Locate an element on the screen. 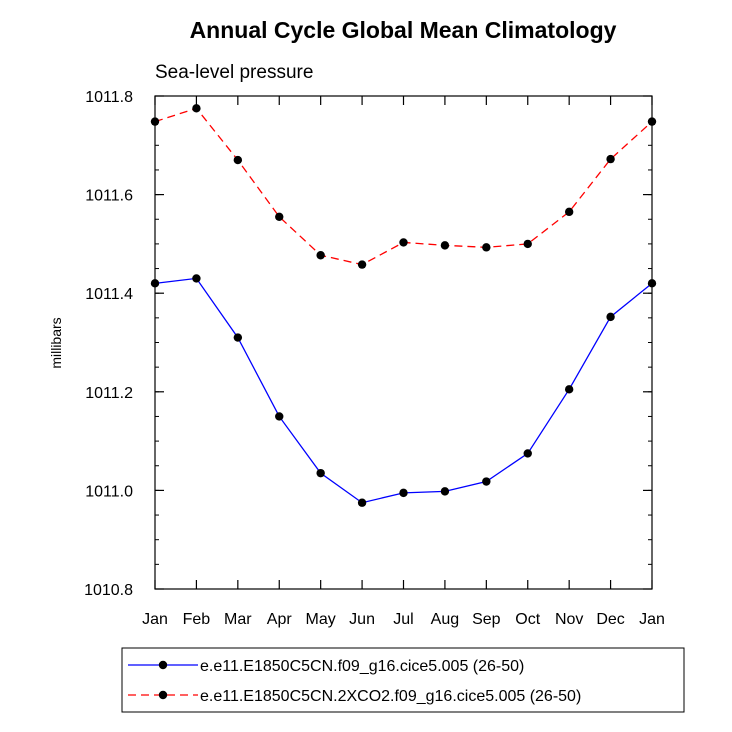  x-tick-label-4: May is located at coordinates (321, 619).